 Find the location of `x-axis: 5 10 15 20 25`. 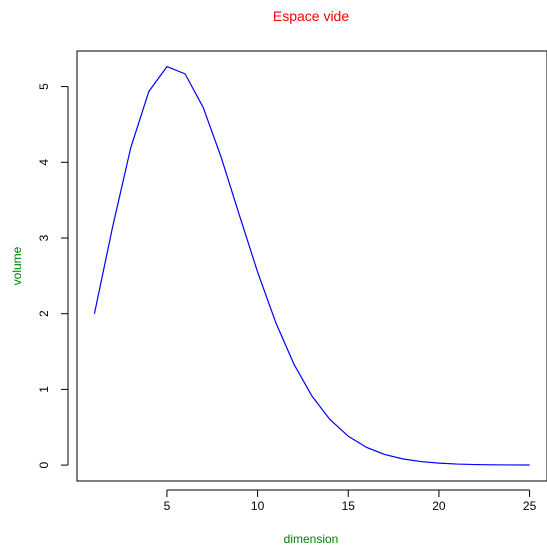

x-axis: 5 10 15 20 25 is located at coordinates (350, 501).